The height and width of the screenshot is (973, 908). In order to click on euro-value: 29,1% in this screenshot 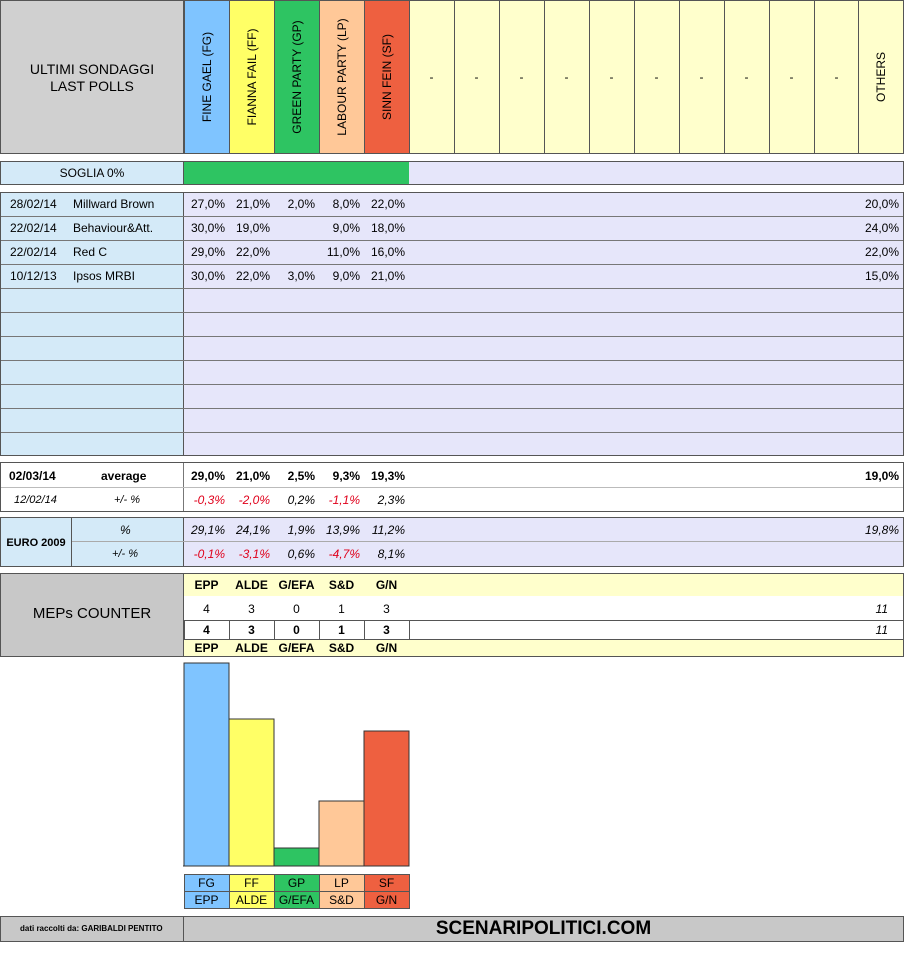, I will do `click(207, 530)`.